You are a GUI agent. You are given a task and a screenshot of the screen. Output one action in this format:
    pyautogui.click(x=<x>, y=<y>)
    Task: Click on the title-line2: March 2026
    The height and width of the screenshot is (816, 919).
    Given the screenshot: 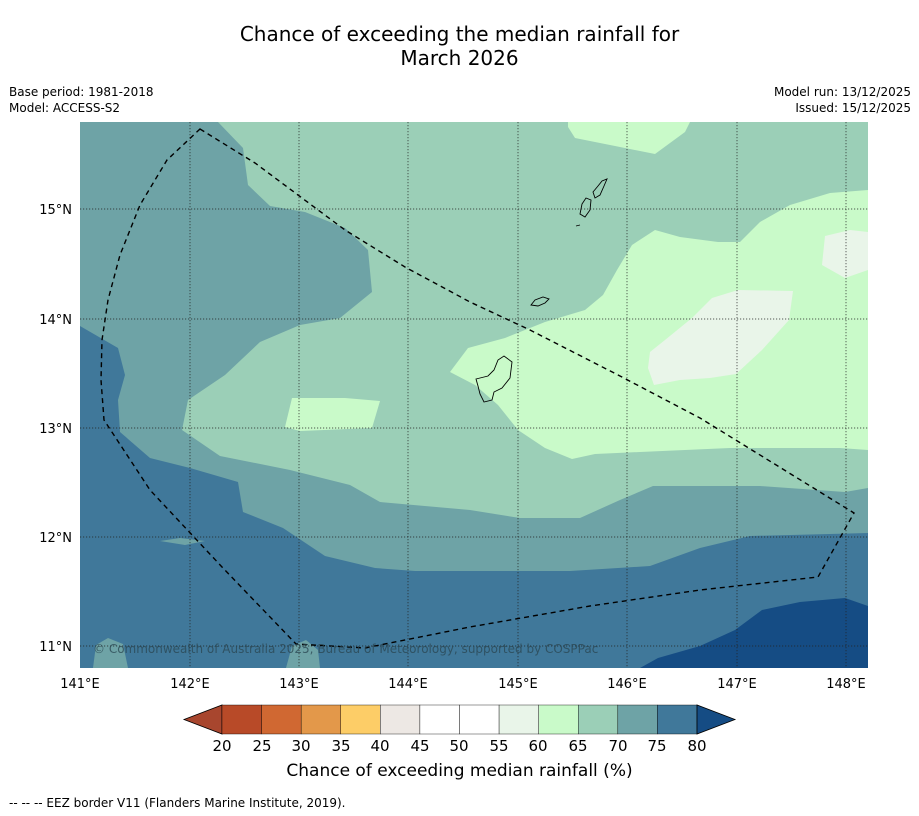 What is the action you would take?
    pyautogui.click(x=459, y=58)
    